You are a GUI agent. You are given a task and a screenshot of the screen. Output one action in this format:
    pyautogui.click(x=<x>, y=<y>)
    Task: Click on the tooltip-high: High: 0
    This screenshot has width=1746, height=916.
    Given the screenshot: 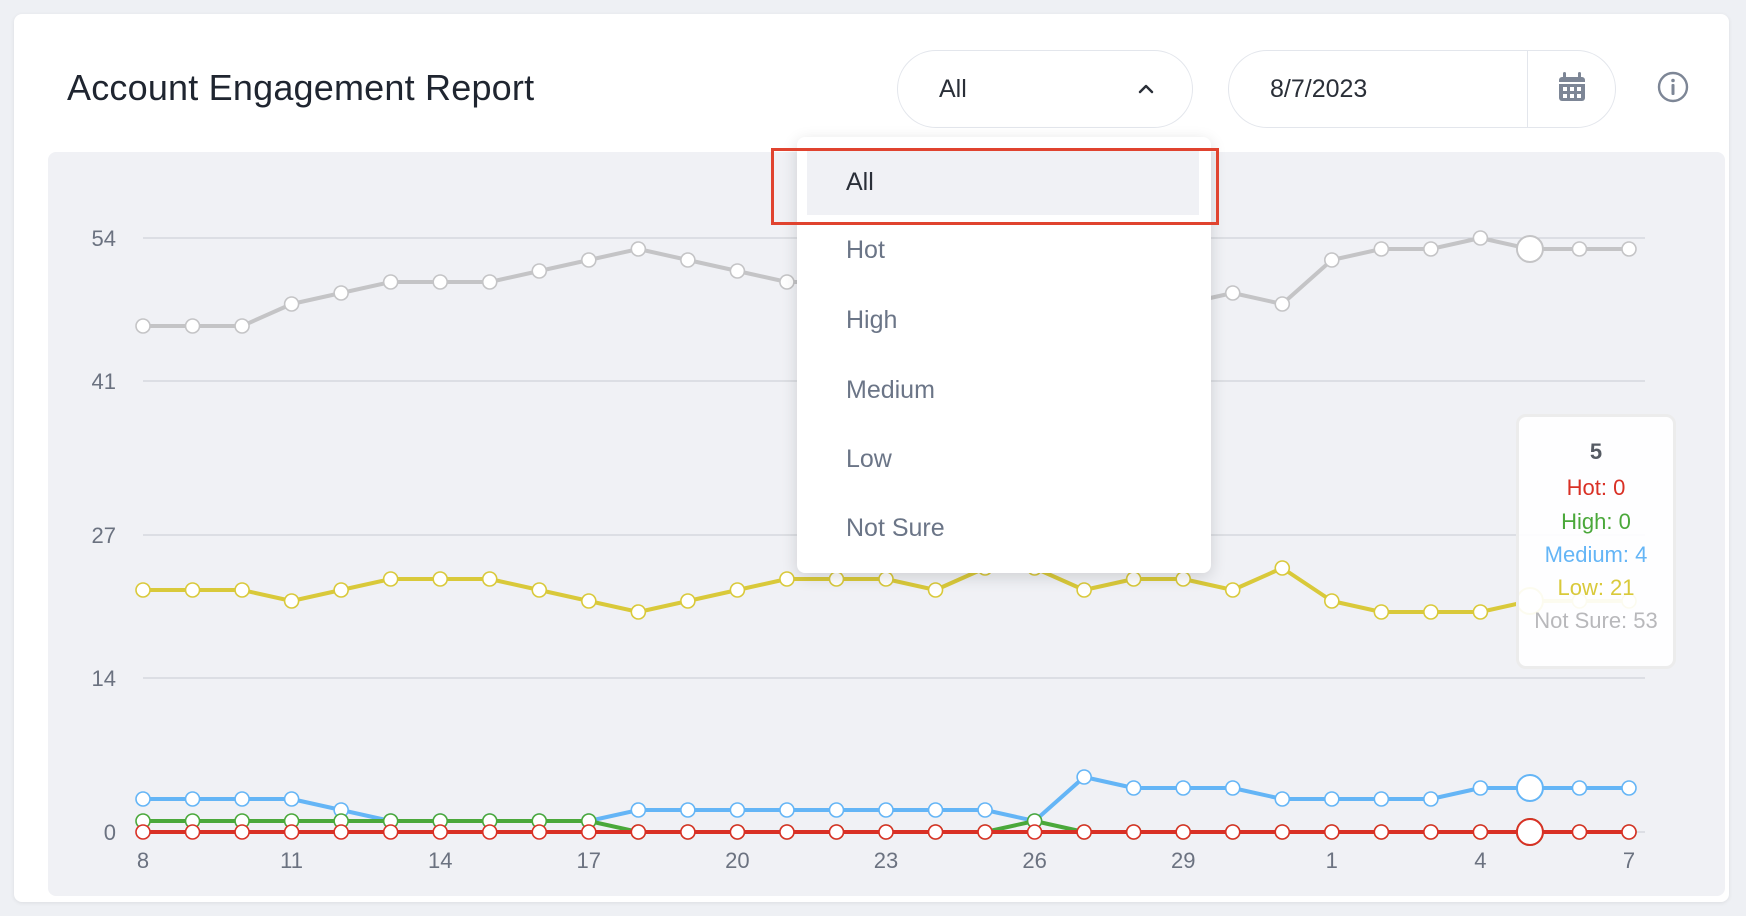 What is the action you would take?
    pyautogui.click(x=1596, y=521)
    